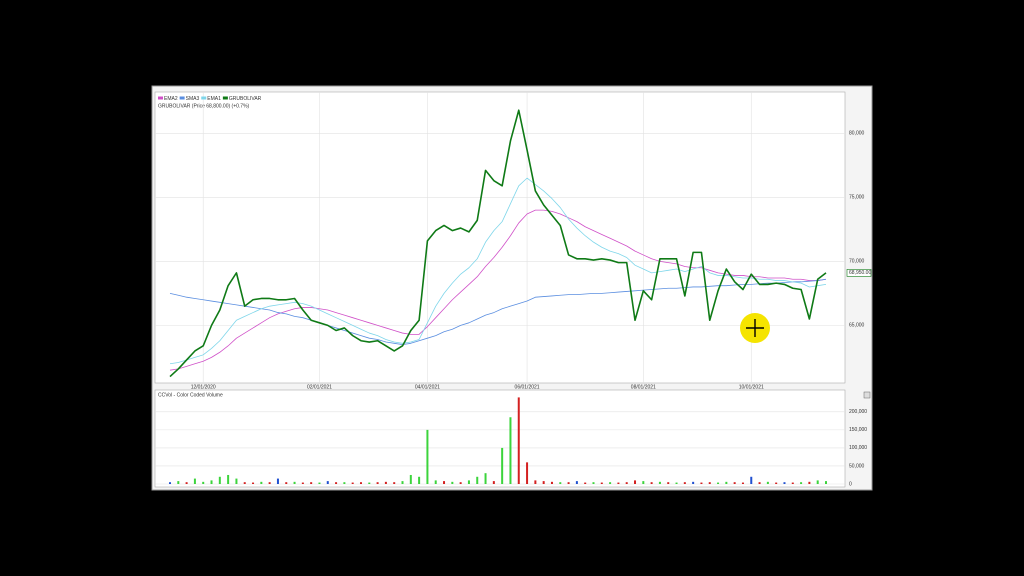 The height and width of the screenshot is (576, 1024). What do you see at coordinates (498, 311) in the screenshot?
I see `price-line` at bounding box center [498, 311].